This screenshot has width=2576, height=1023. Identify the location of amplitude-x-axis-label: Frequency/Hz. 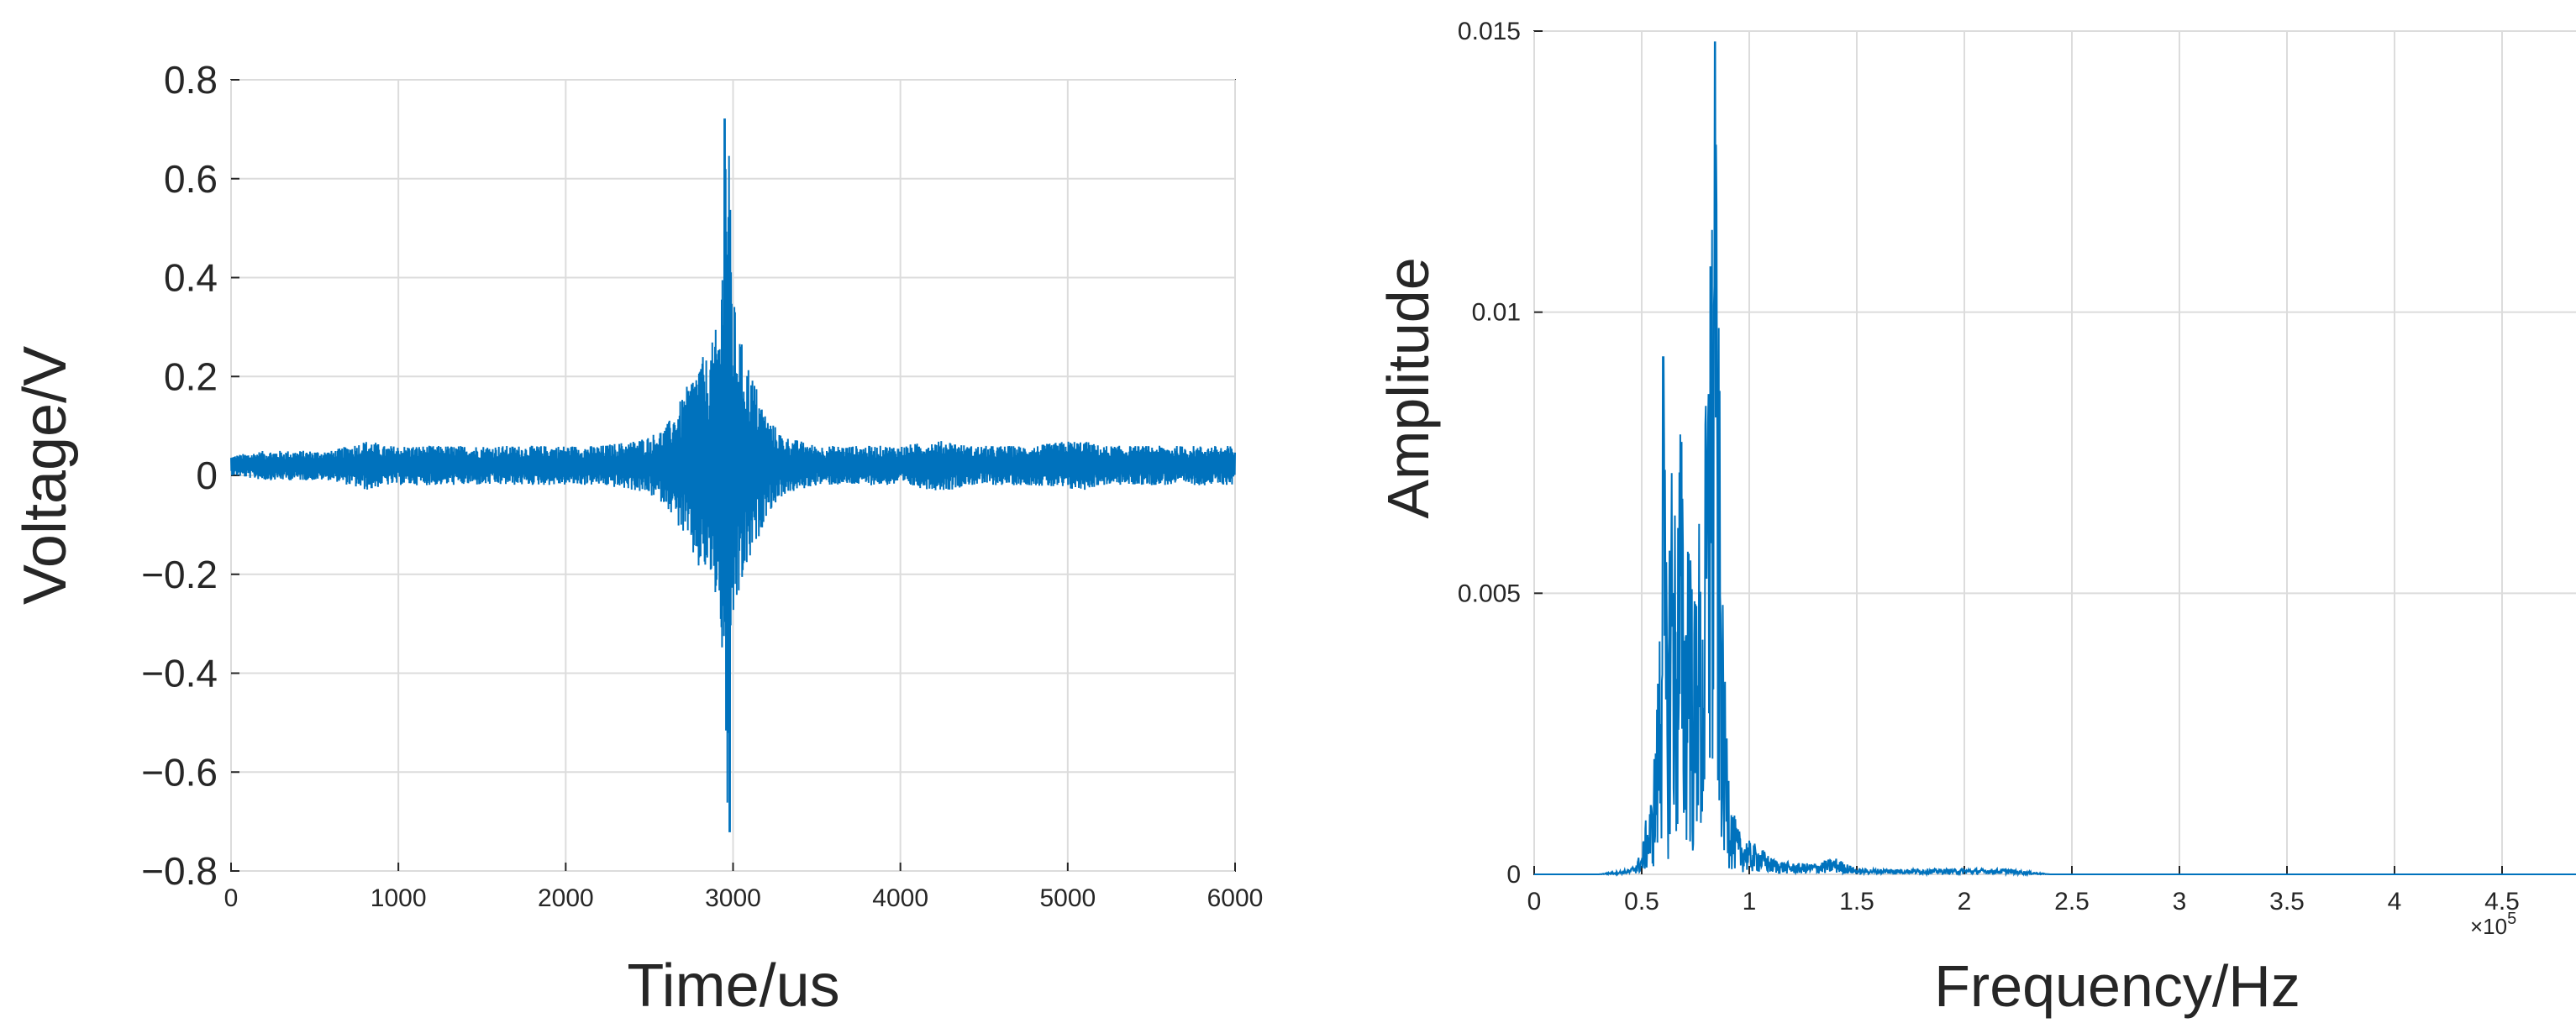
(2117, 986).